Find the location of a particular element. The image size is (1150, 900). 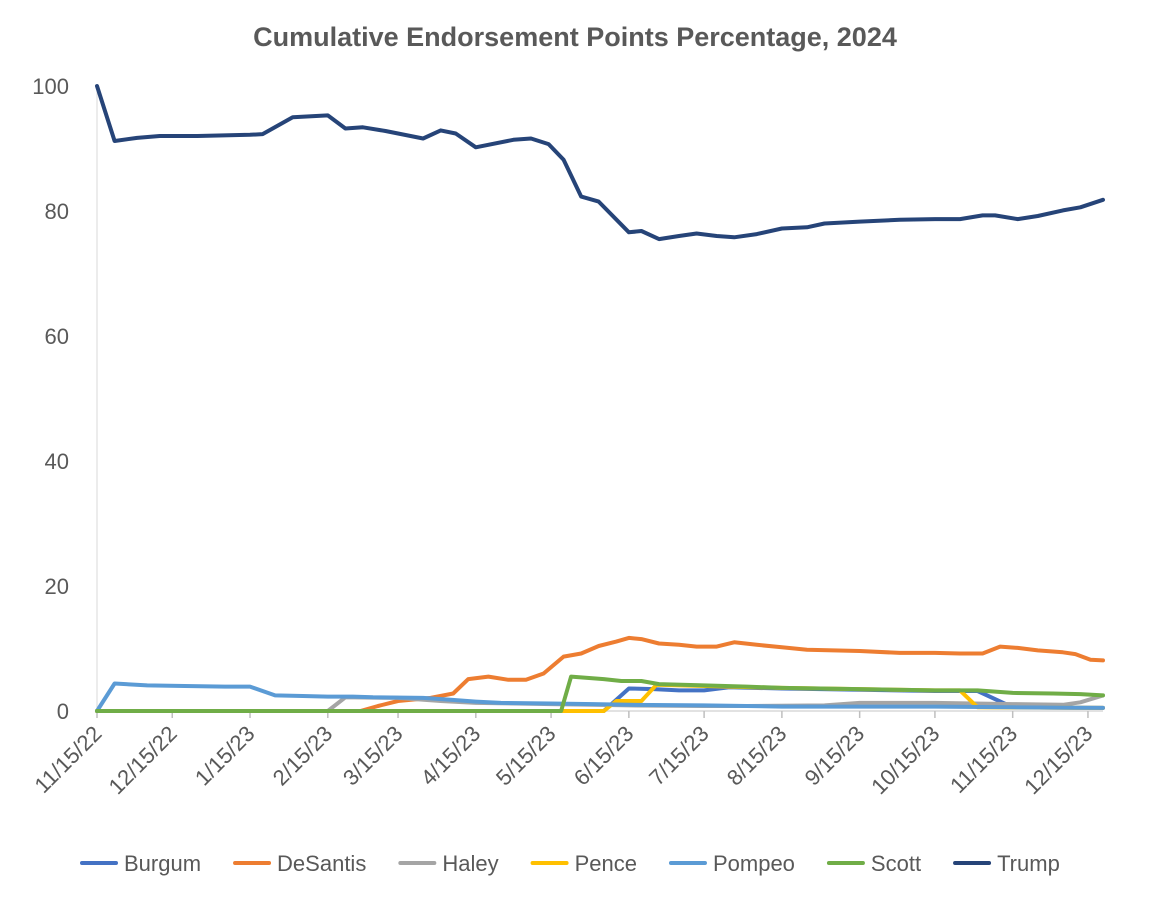

x-tick-label: 7/15/23 is located at coordinates (679, 756).